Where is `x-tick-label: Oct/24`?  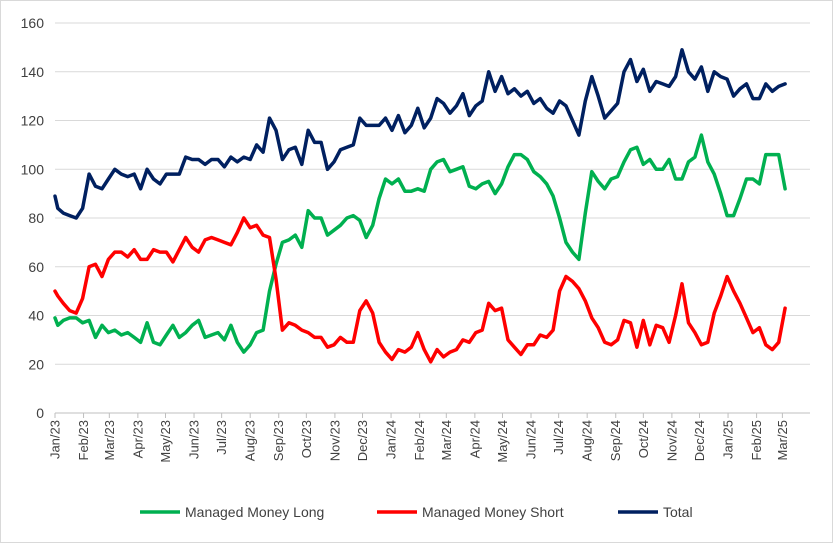
x-tick-label: Oct/24 is located at coordinates (643, 439).